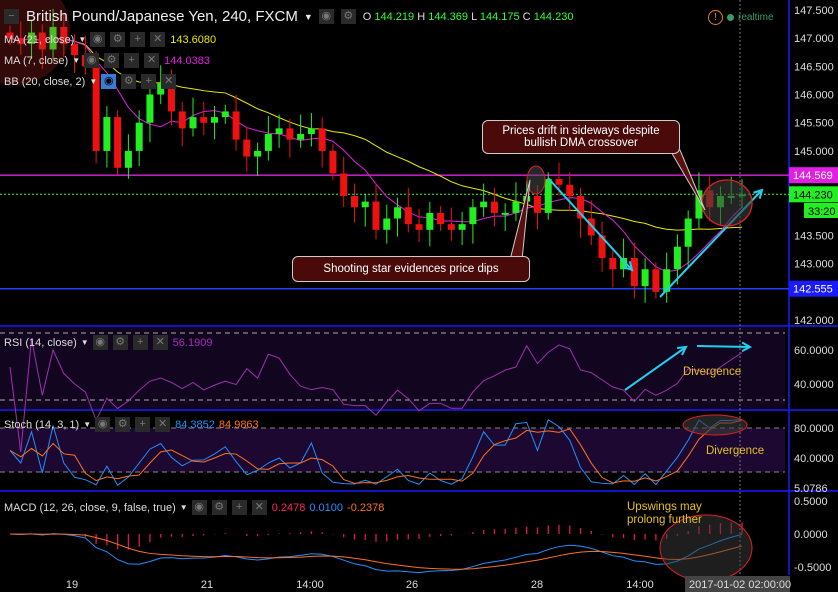  What do you see at coordinates (741, 17) in the screenshot?
I see `realtime-status: ! realtime` at bounding box center [741, 17].